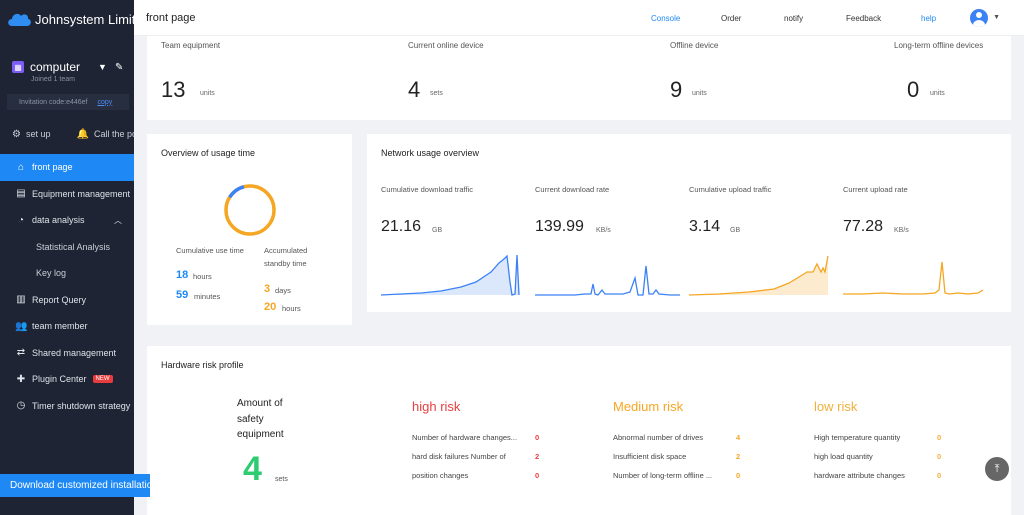  What do you see at coordinates (857, 437) in the screenshot?
I see `risk-row-label: High temperature quantity` at bounding box center [857, 437].